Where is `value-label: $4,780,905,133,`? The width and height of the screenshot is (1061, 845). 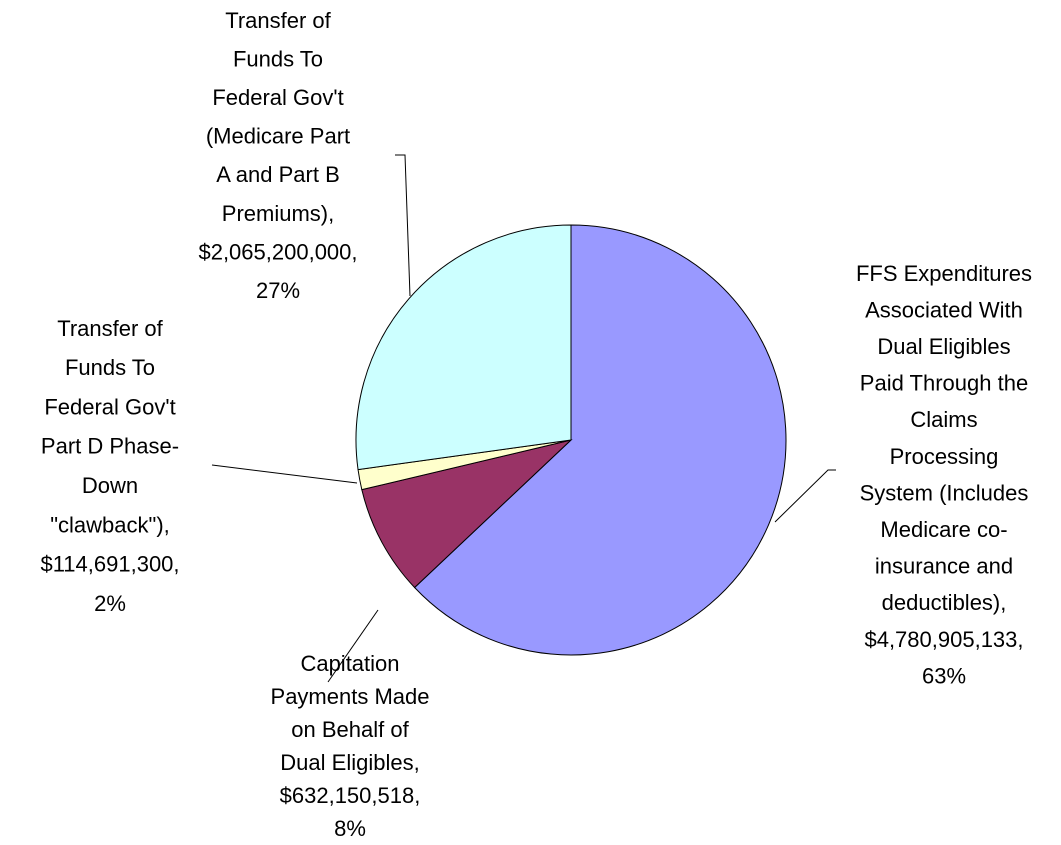
value-label: $4,780,905,133, is located at coordinates (943, 639).